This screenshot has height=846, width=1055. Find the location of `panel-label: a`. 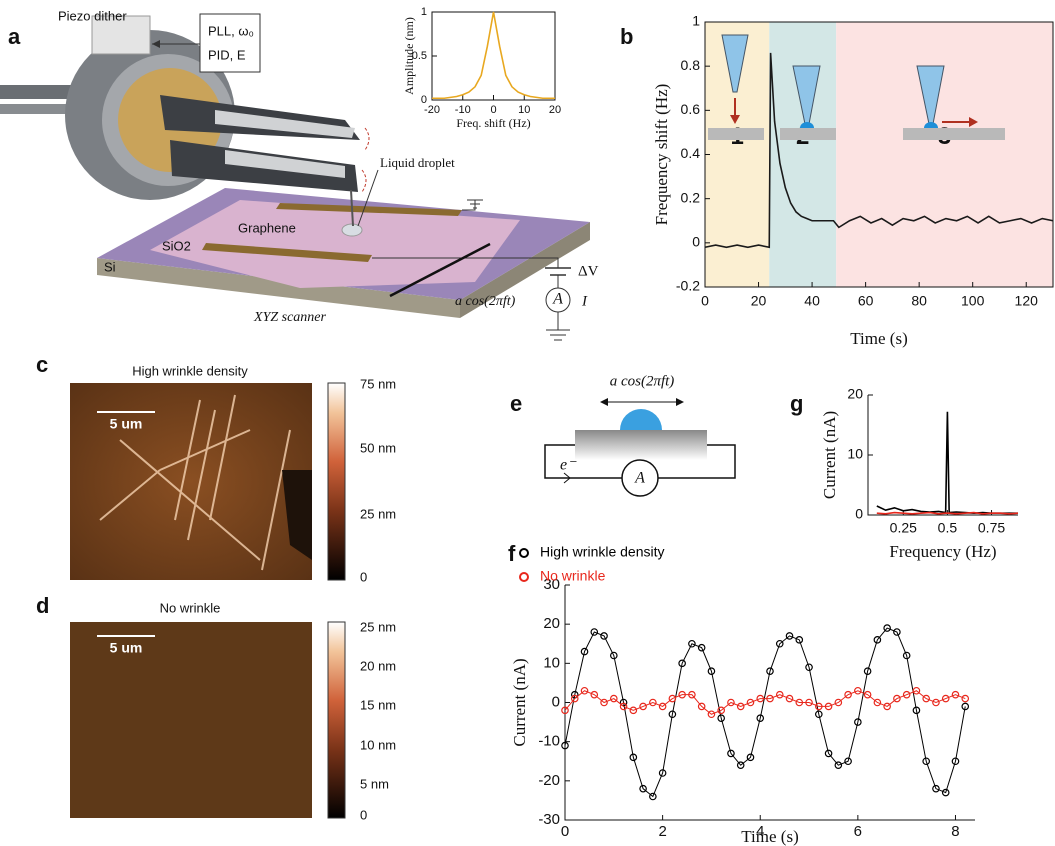

panel-label: a is located at coordinates (14, 36).